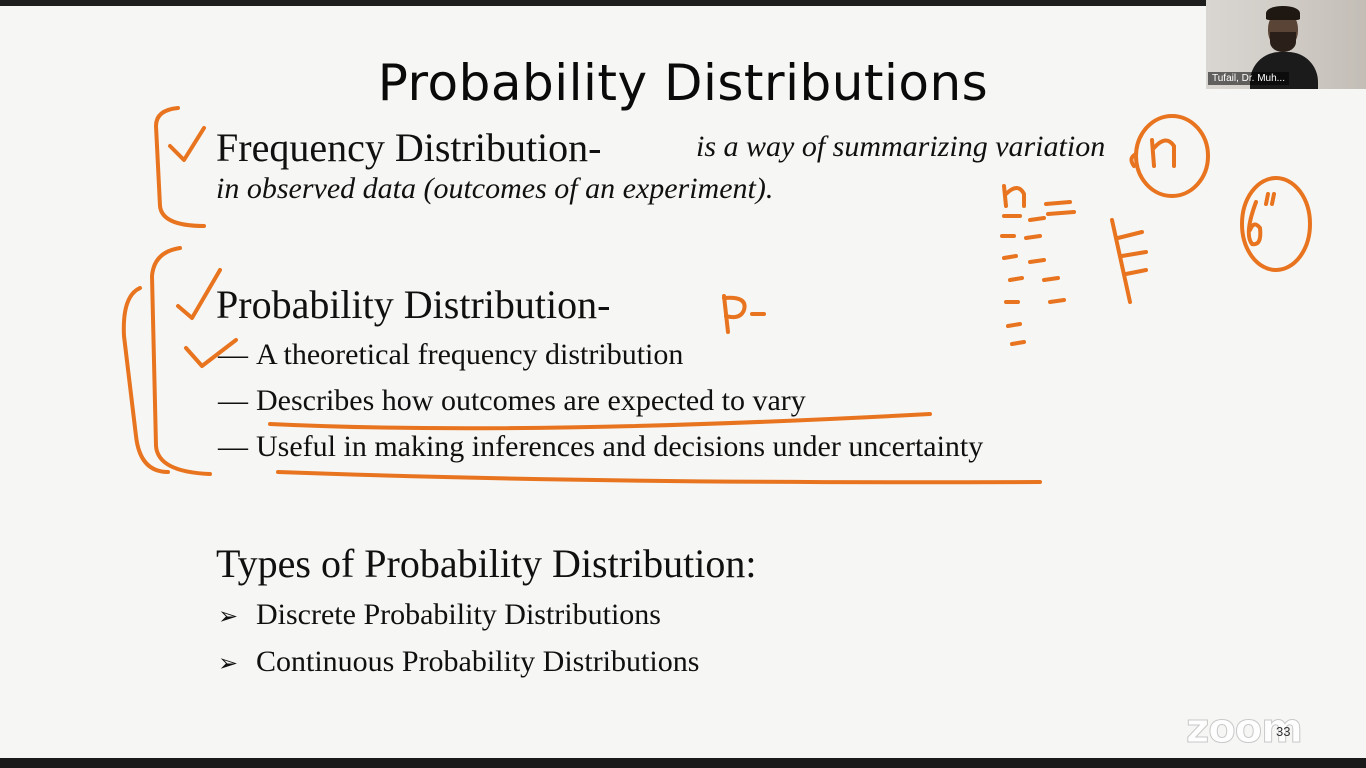 The width and height of the screenshot is (1366, 768). What do you see at coordinates (458, 614) in the screenshot?
I see `types-item: Discrete Probability Distributions` at bounding box center [458, 614].